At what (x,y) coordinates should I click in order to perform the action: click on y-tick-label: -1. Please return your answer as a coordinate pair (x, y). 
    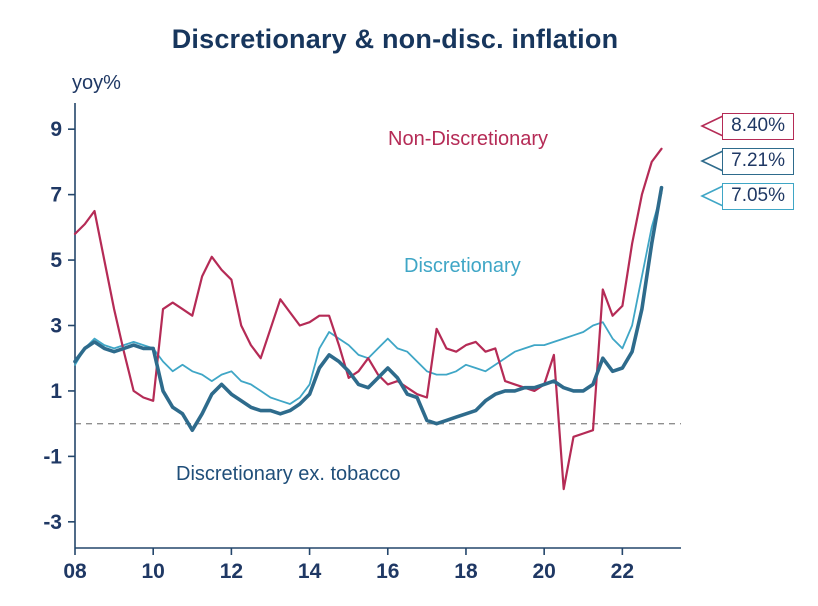
    Looking at the image, I should click on (52, 456).